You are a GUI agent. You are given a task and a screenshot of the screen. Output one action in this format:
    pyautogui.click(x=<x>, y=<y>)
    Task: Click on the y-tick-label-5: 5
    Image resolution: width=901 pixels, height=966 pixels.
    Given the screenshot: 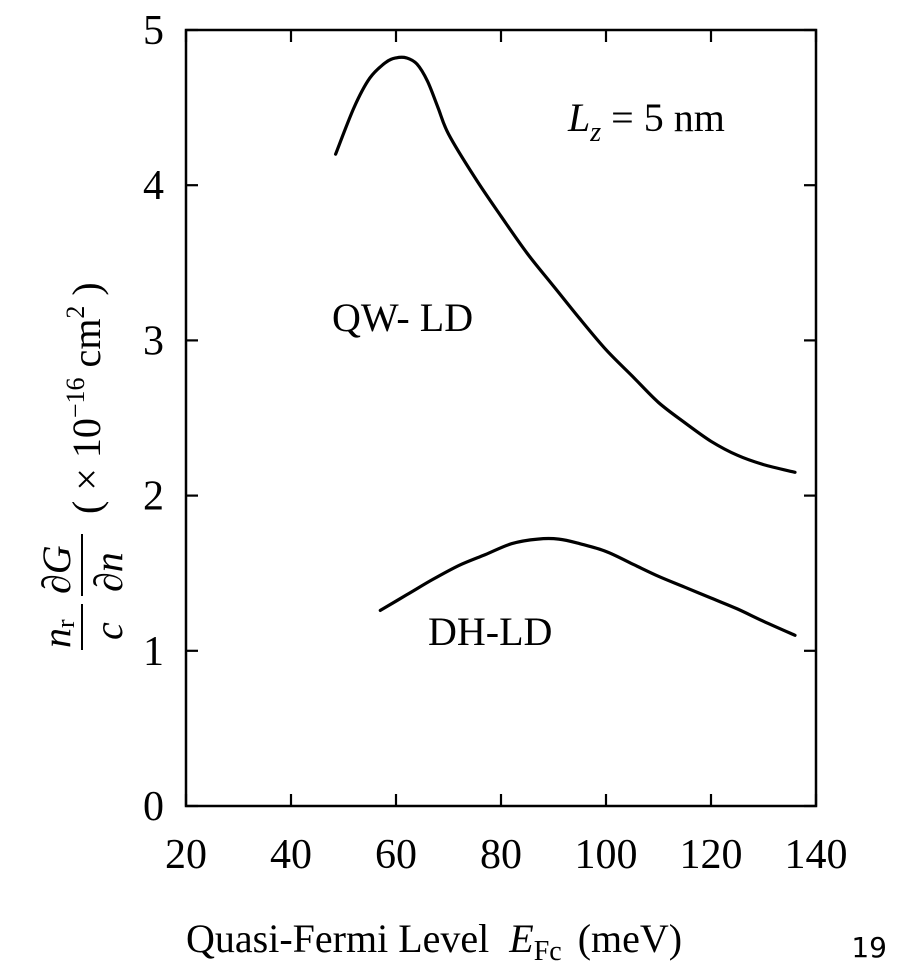 What is the action you would take?
    pyautogui.click(x=153, y=31)
    